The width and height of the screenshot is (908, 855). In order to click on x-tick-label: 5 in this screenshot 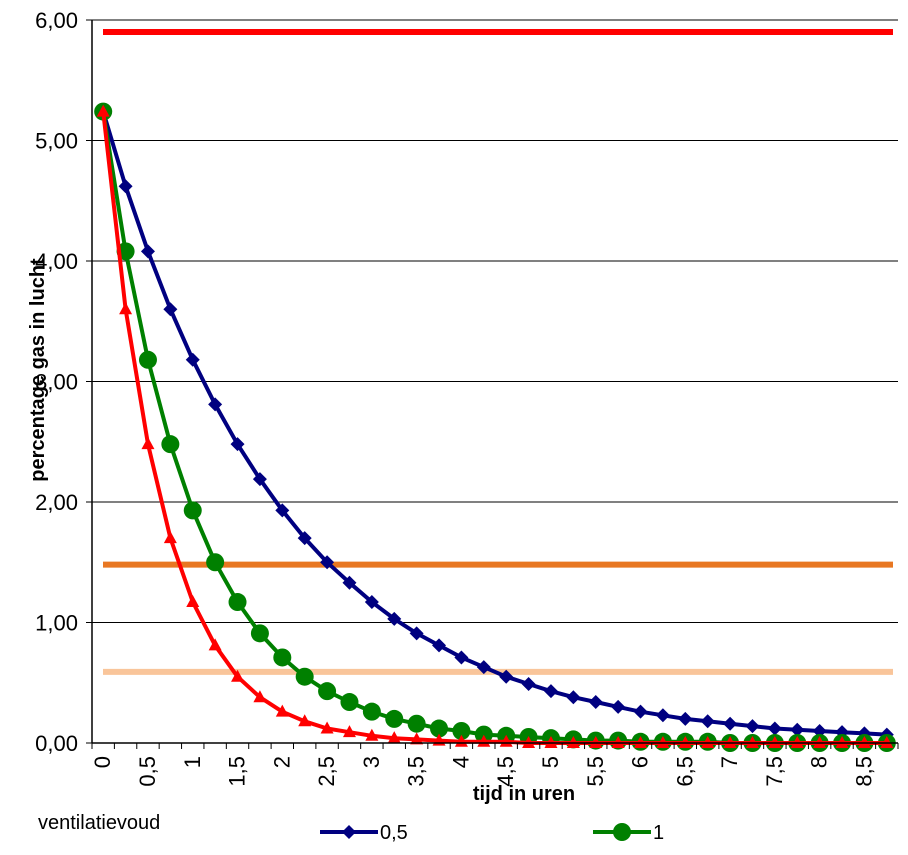, I will do `click(550, 762)`.